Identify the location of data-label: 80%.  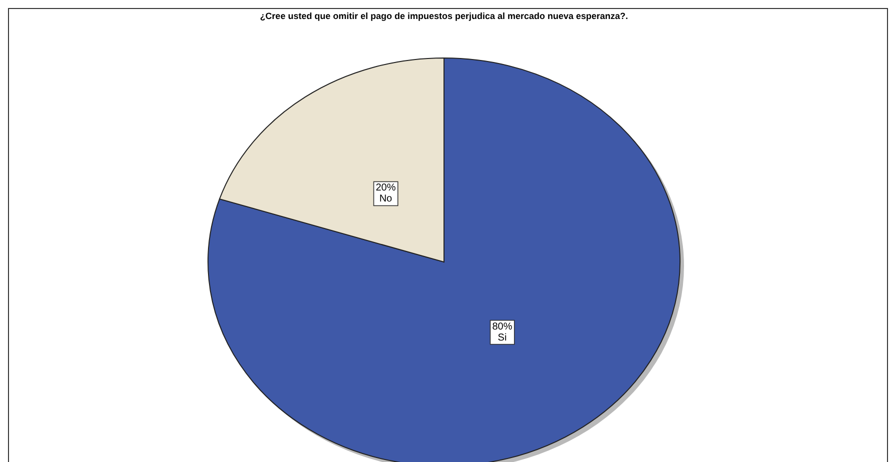
(502, 326).